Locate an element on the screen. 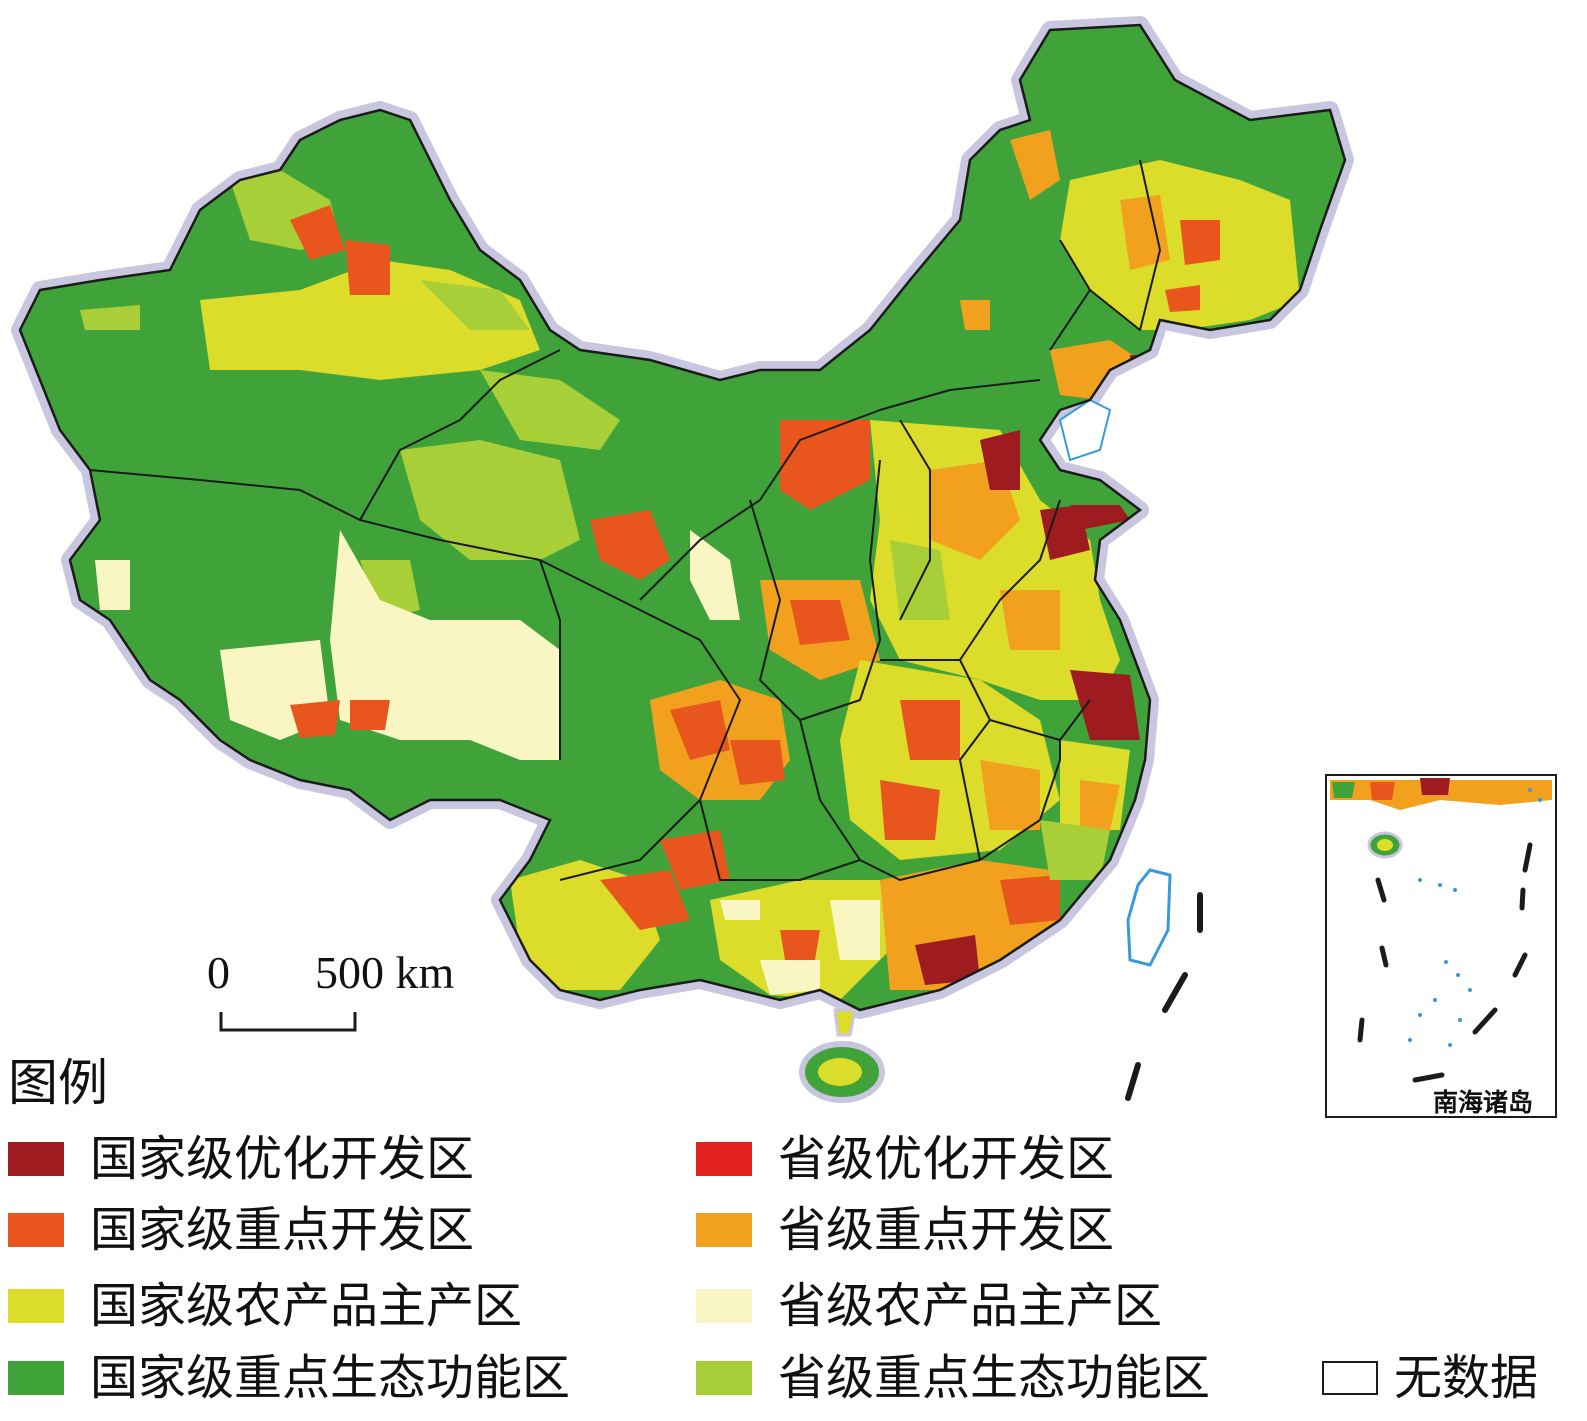 Image resolution: width=1587 pixels, height=1421 pixels. scale-zero-label: 0 is located at coordinates (218, 972).